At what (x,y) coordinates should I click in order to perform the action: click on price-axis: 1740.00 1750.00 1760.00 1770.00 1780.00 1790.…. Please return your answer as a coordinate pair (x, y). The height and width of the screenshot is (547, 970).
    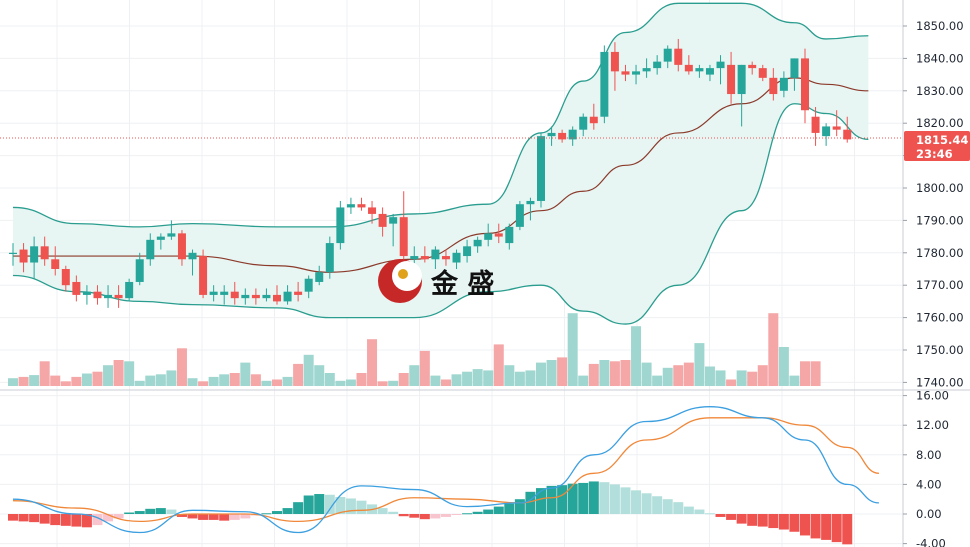
    Looking at the image, I should click on (933, 283).